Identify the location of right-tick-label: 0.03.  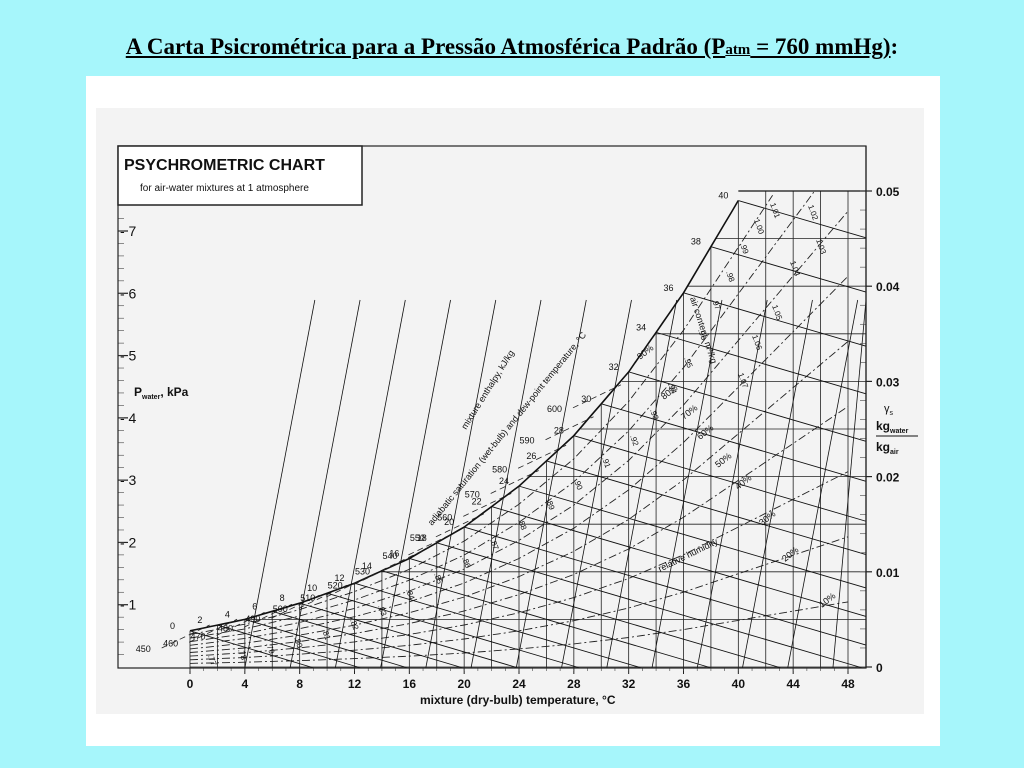
(888, 382).